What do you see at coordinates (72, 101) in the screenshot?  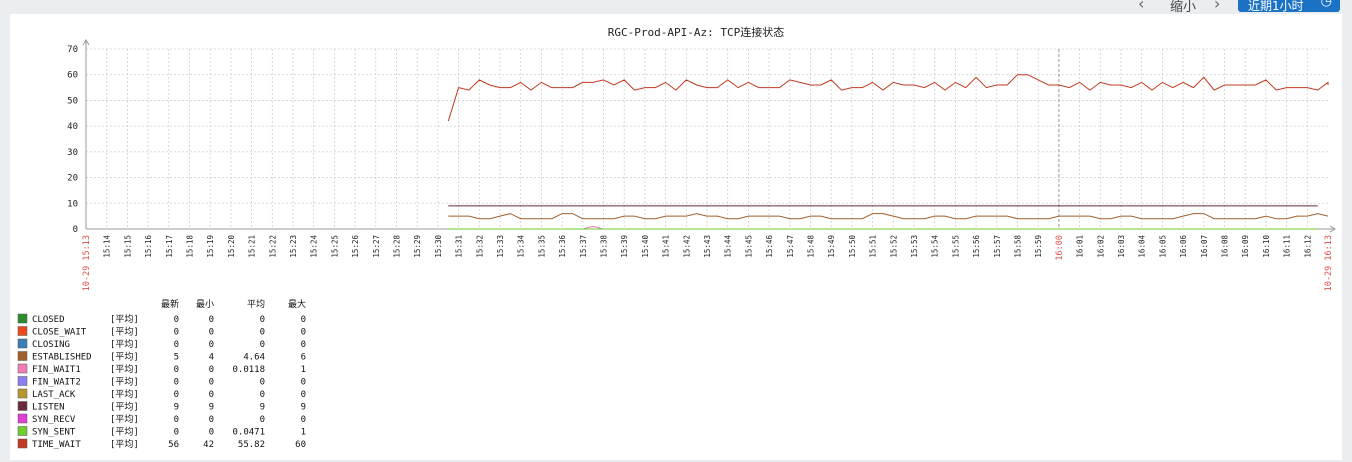 I see `y-tick-label: 50` at bounding box center [72, 101].